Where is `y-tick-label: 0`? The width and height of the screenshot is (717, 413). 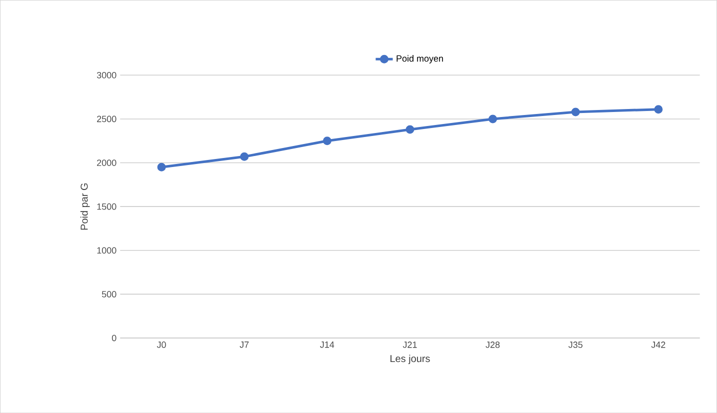
y-tick-label: 0 is located at coordinates (114, 338).